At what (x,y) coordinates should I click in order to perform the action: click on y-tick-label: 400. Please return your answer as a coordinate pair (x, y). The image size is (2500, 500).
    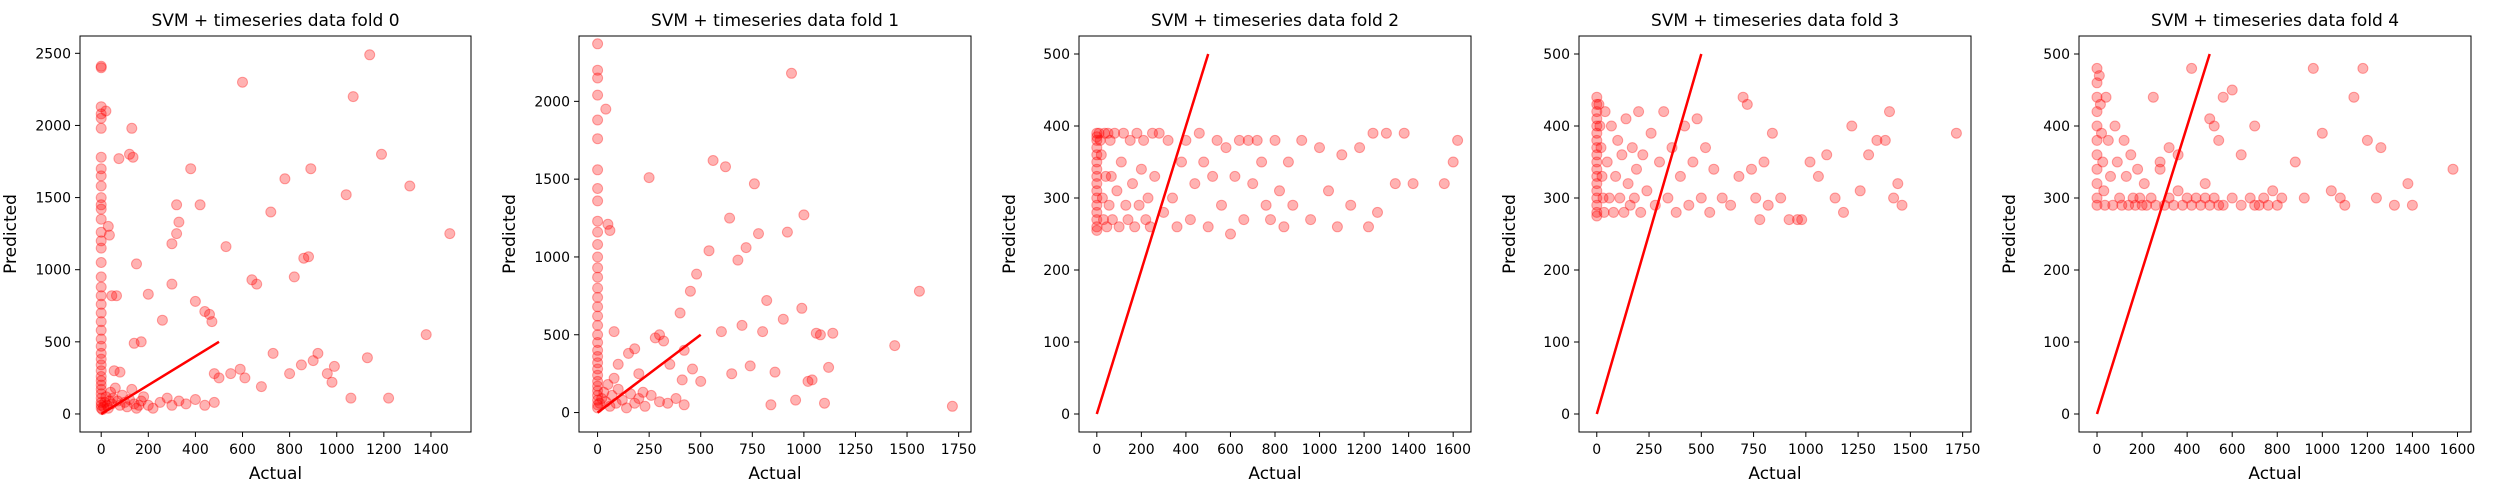
    Looking at the image, I should click on (1056, 127).